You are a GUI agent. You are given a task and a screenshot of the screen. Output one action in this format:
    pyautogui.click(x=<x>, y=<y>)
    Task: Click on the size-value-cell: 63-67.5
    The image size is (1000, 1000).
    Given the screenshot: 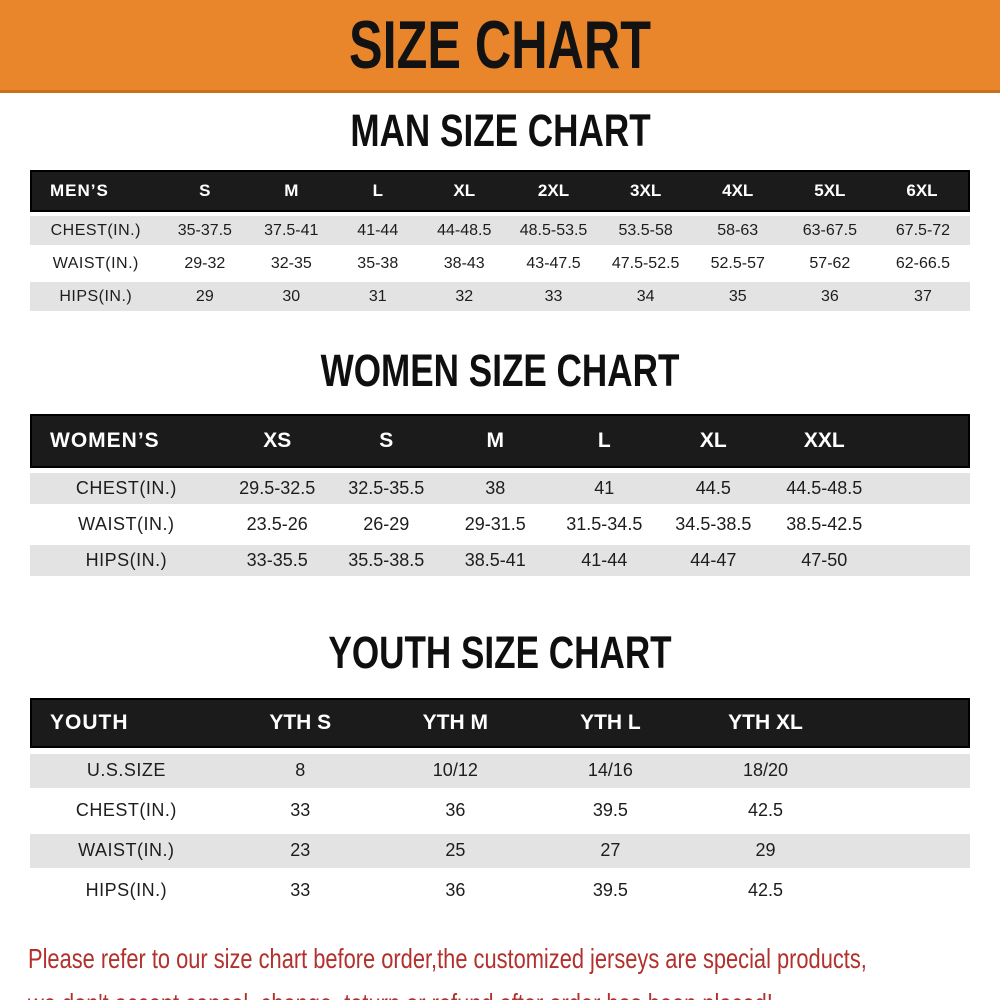 What is the action you would take?
    pyautogui.click(x=829, y=231)
    